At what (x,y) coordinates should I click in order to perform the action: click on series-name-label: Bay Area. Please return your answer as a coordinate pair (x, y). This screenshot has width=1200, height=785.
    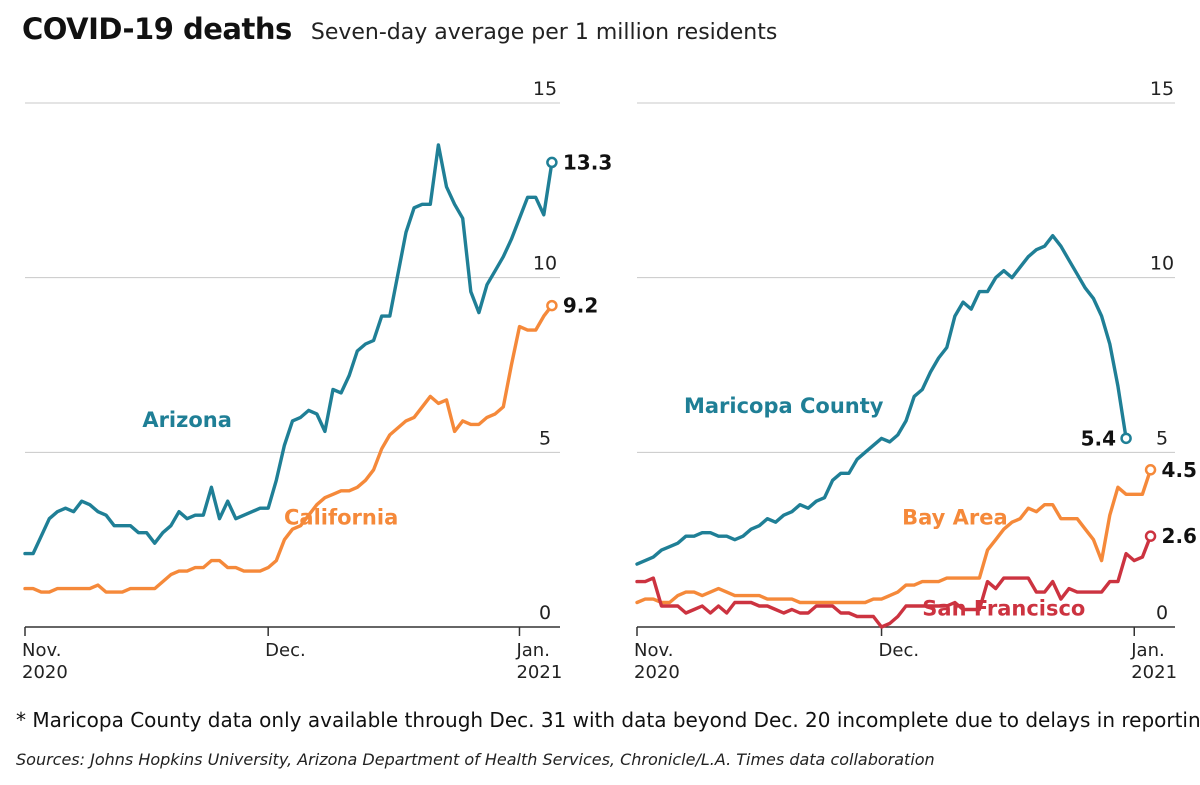
    Looking at the image, I should click on (955, 518).